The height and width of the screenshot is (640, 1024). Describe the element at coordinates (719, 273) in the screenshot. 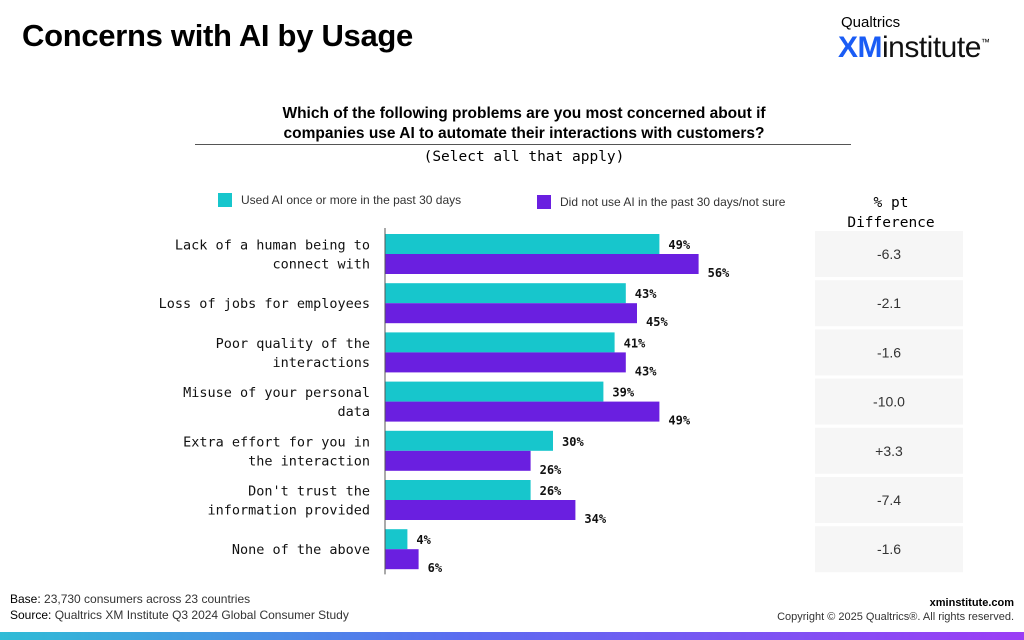

I see `data-label: 56%` at that location.